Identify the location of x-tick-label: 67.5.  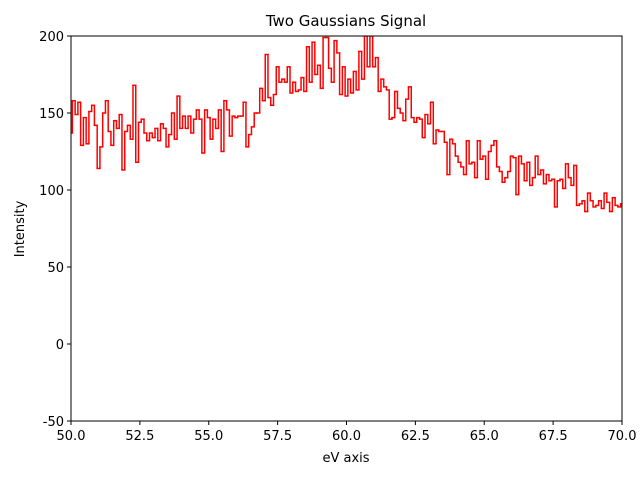
(553, 436).